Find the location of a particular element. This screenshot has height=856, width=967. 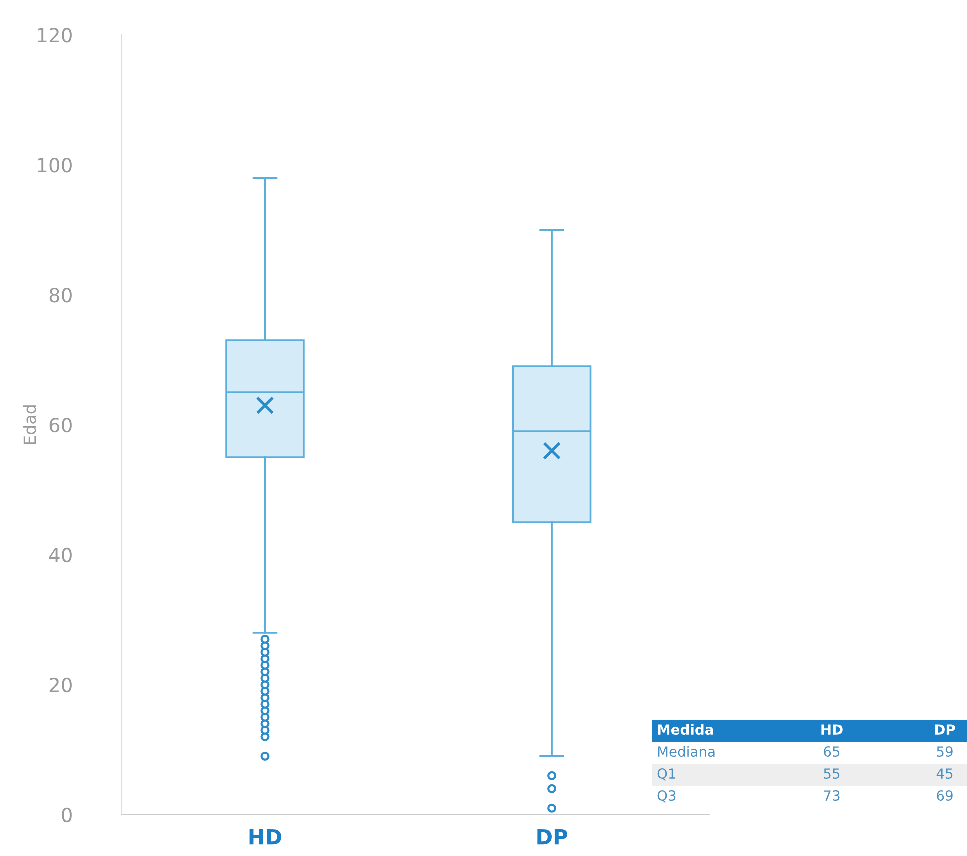

y-tick-label: 120 is located at coordinates (55, 35).